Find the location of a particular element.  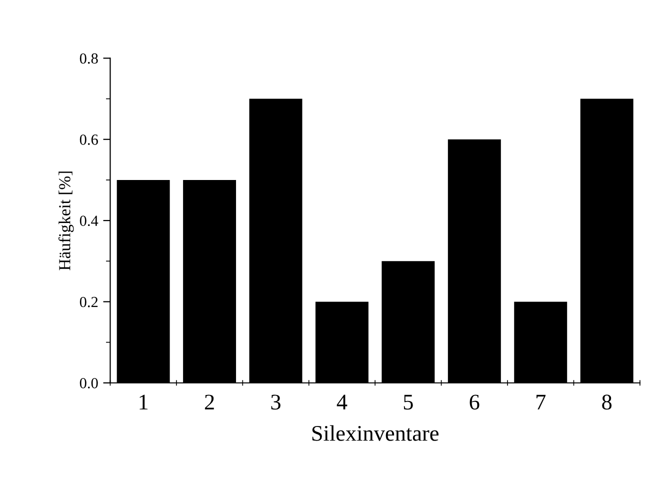

y-tick-label: 0.4 is located at coordinates (89, 221).